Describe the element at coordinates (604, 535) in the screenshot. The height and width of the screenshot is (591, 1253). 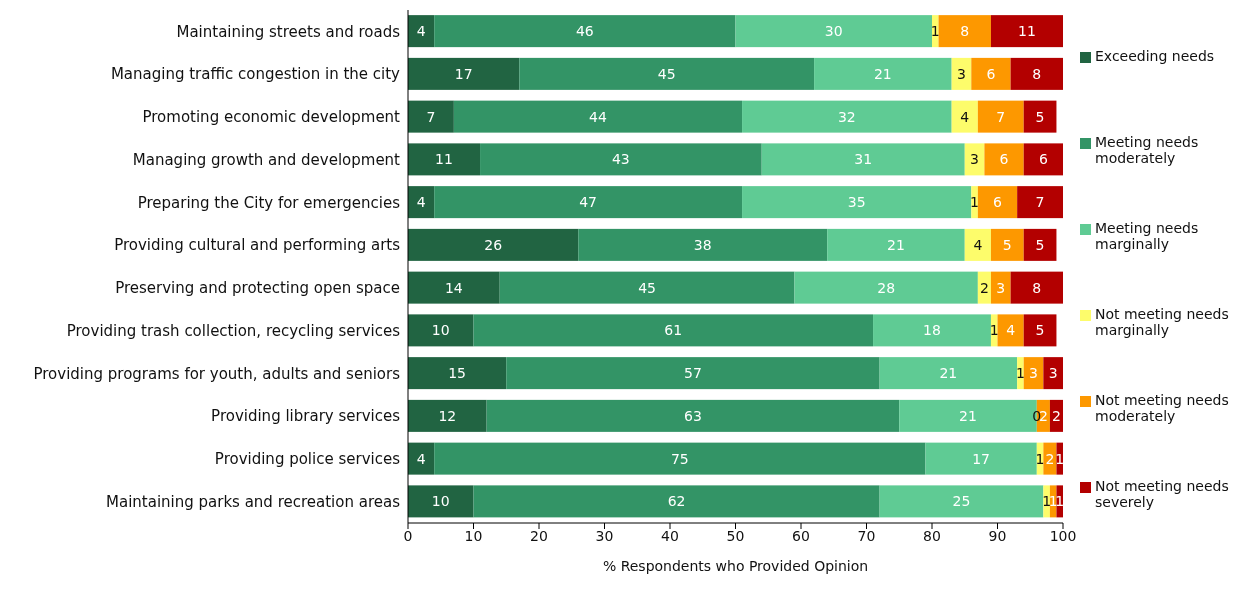
I see `x-tick-label: 30` at that location.